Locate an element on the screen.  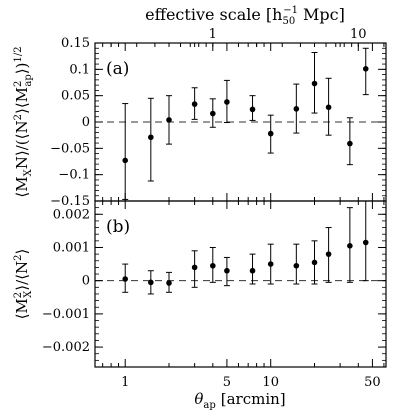
panel-b-label: (b) is located at coordinates (118, 227).